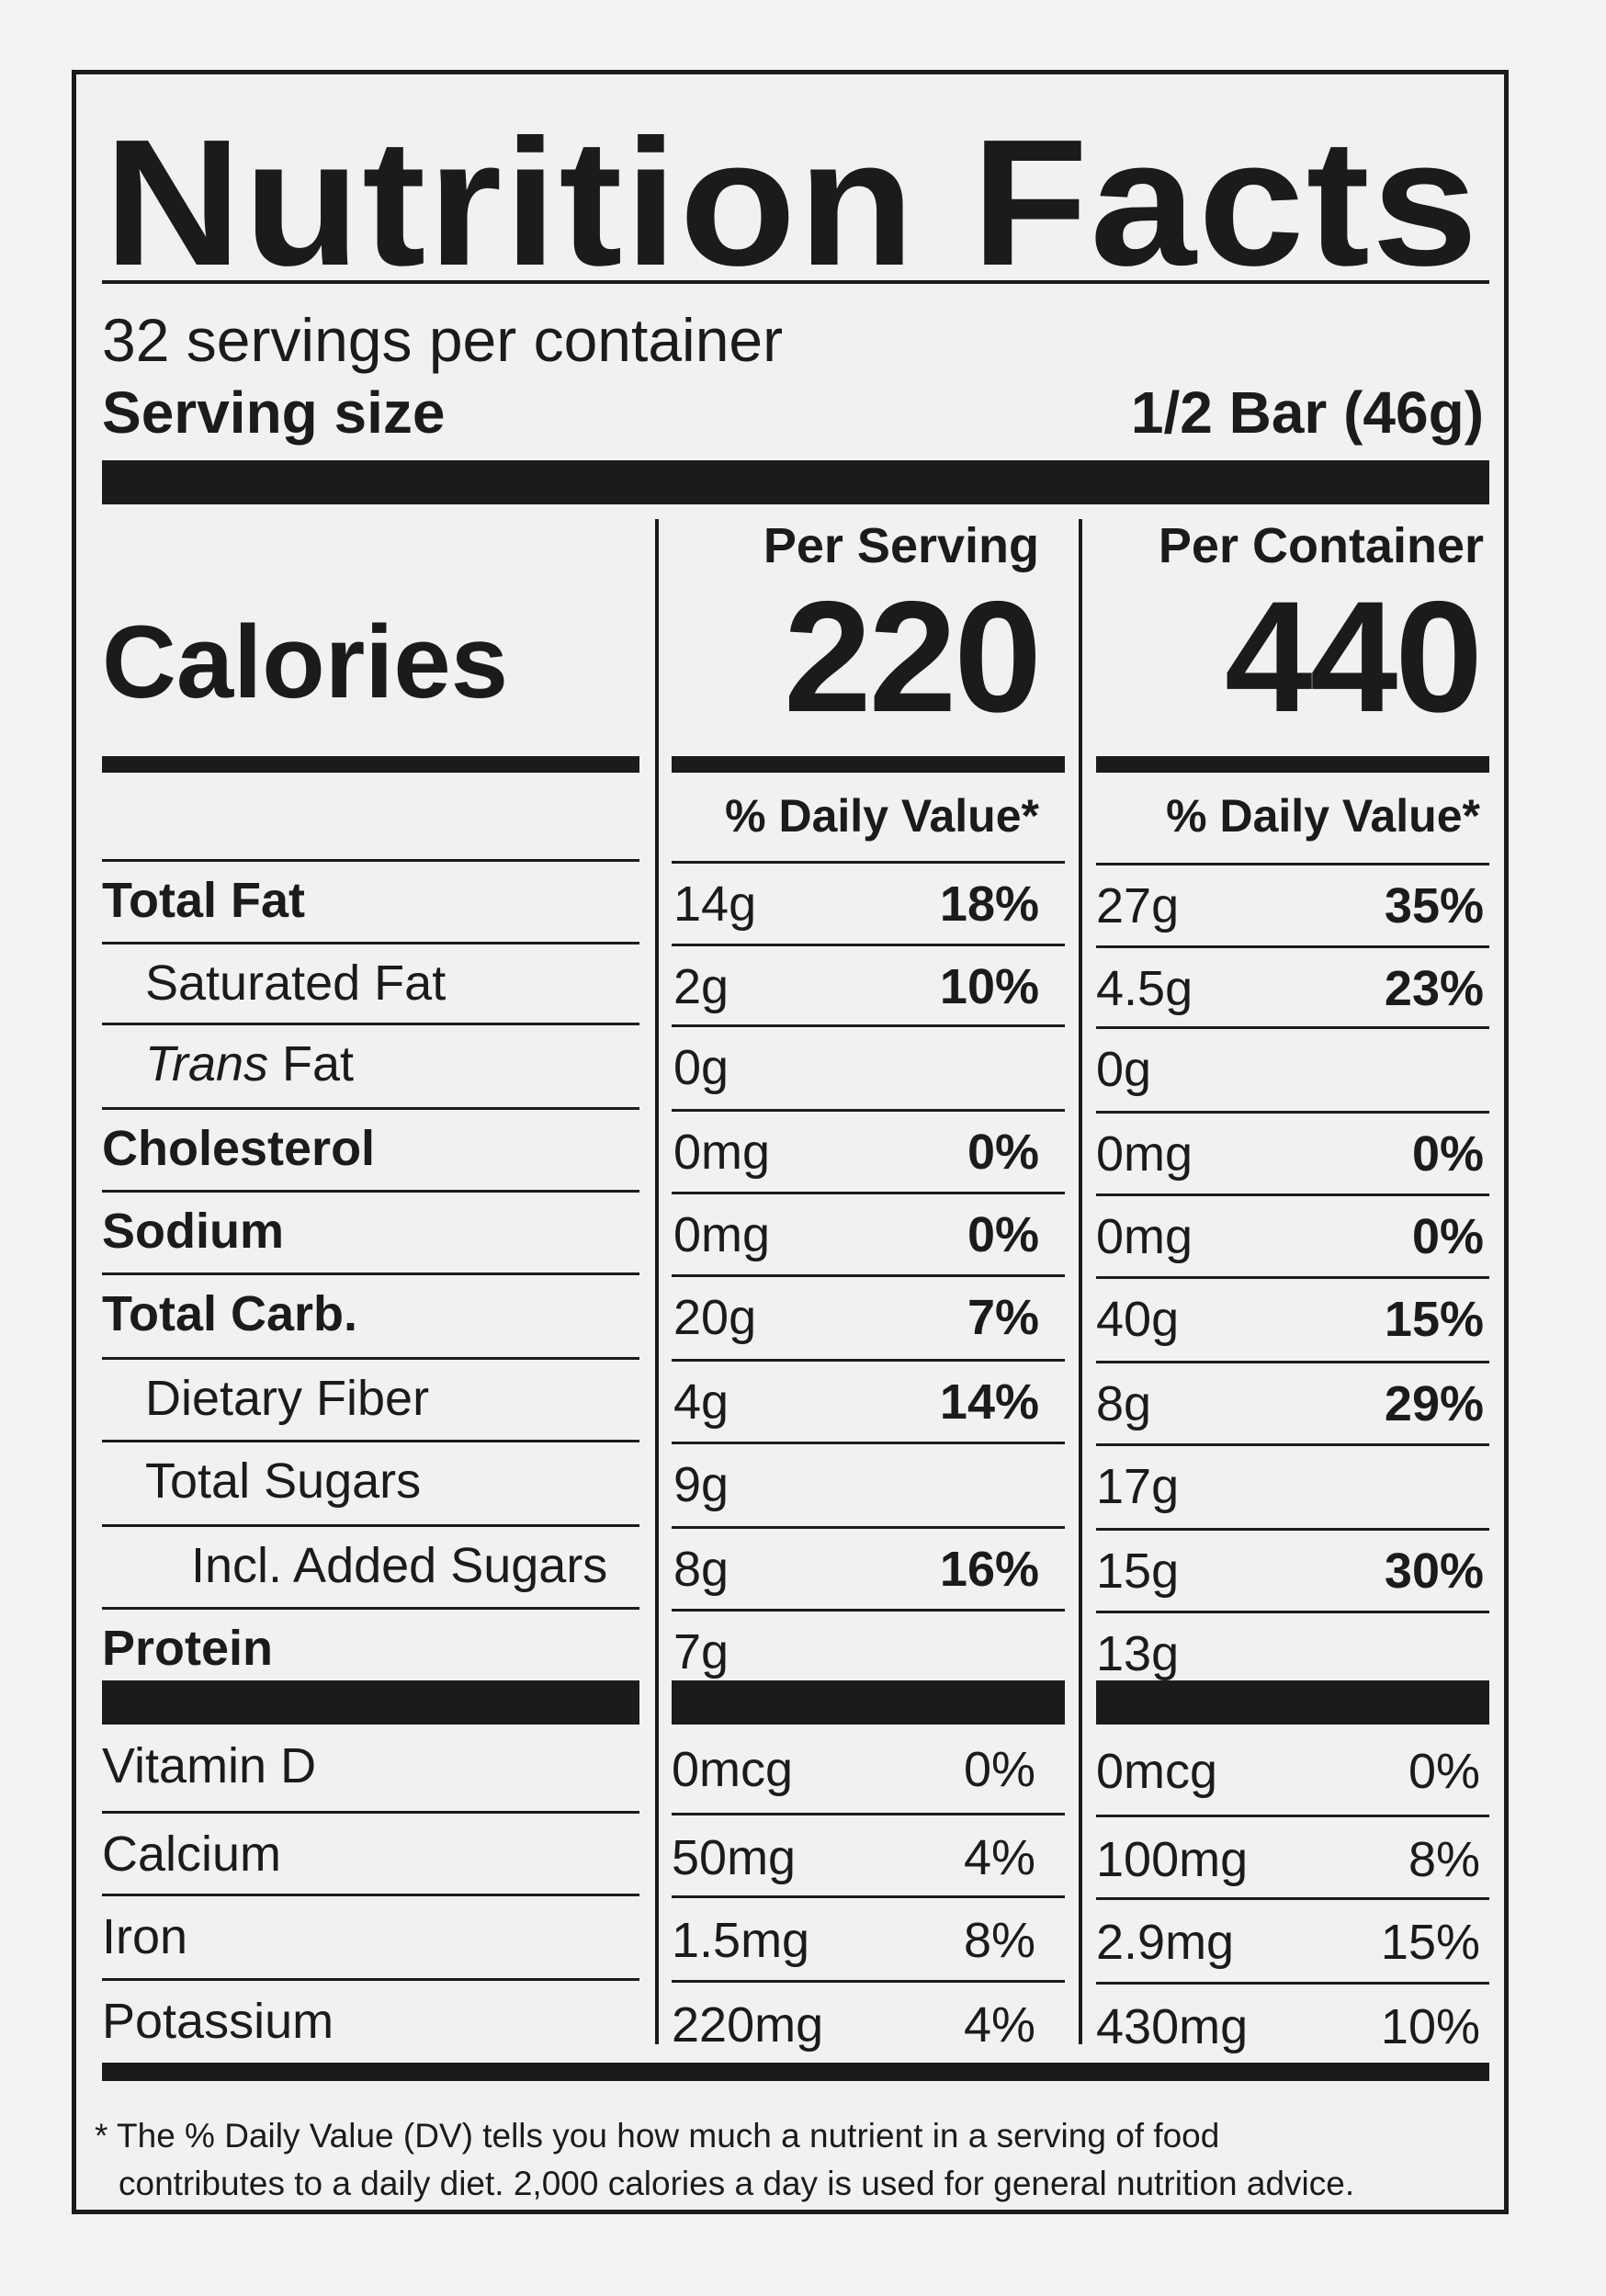 The height and width of the screenshot is (2296, 1606). Describe the element at coordinates (1172, 1859) in the screenshot. I see `vitamin-per-container-amount: 100mg` at that location.